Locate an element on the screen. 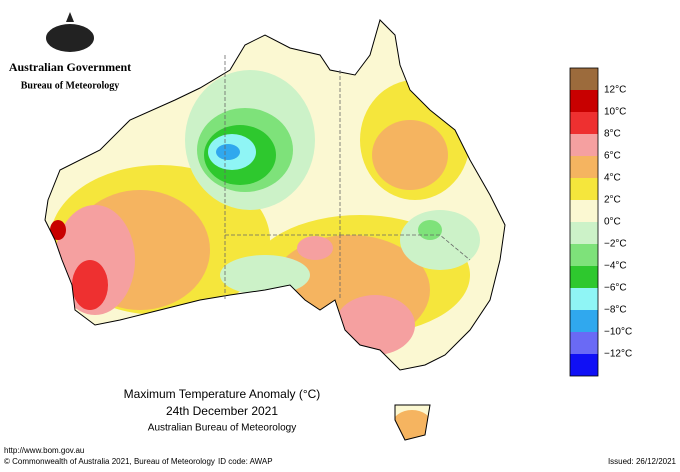  legend-label: 10°C is located at coordinates (615, 112).